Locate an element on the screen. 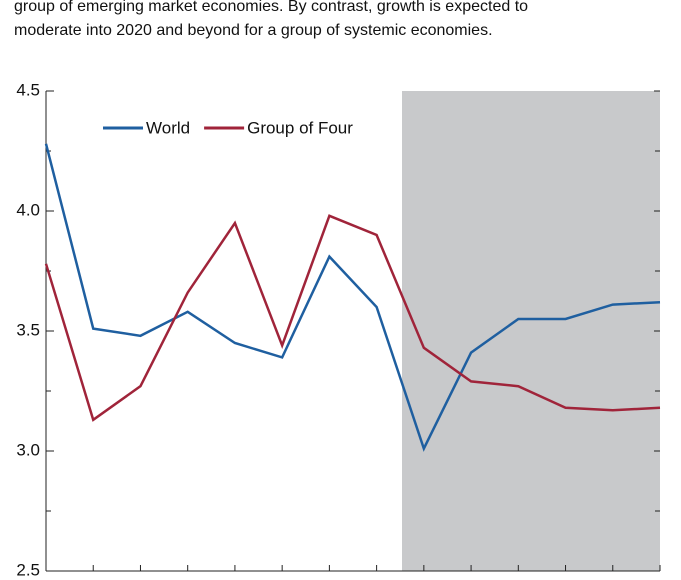 The image size is (681, 580). y-tick-label: 2.5 is located at coordinates (28, 569).